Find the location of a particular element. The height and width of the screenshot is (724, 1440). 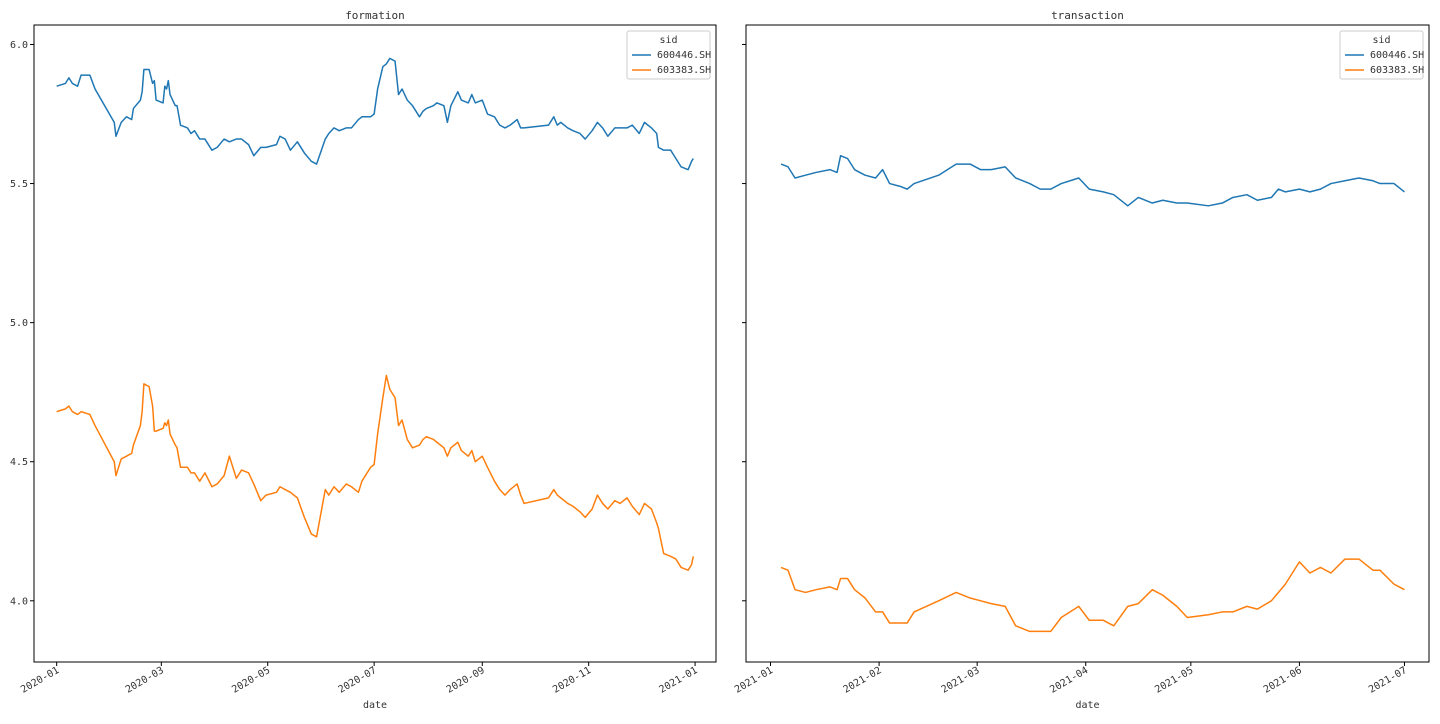

transaction-legend-label-600446: 600446.SH is located at coordinates (1397, 55).